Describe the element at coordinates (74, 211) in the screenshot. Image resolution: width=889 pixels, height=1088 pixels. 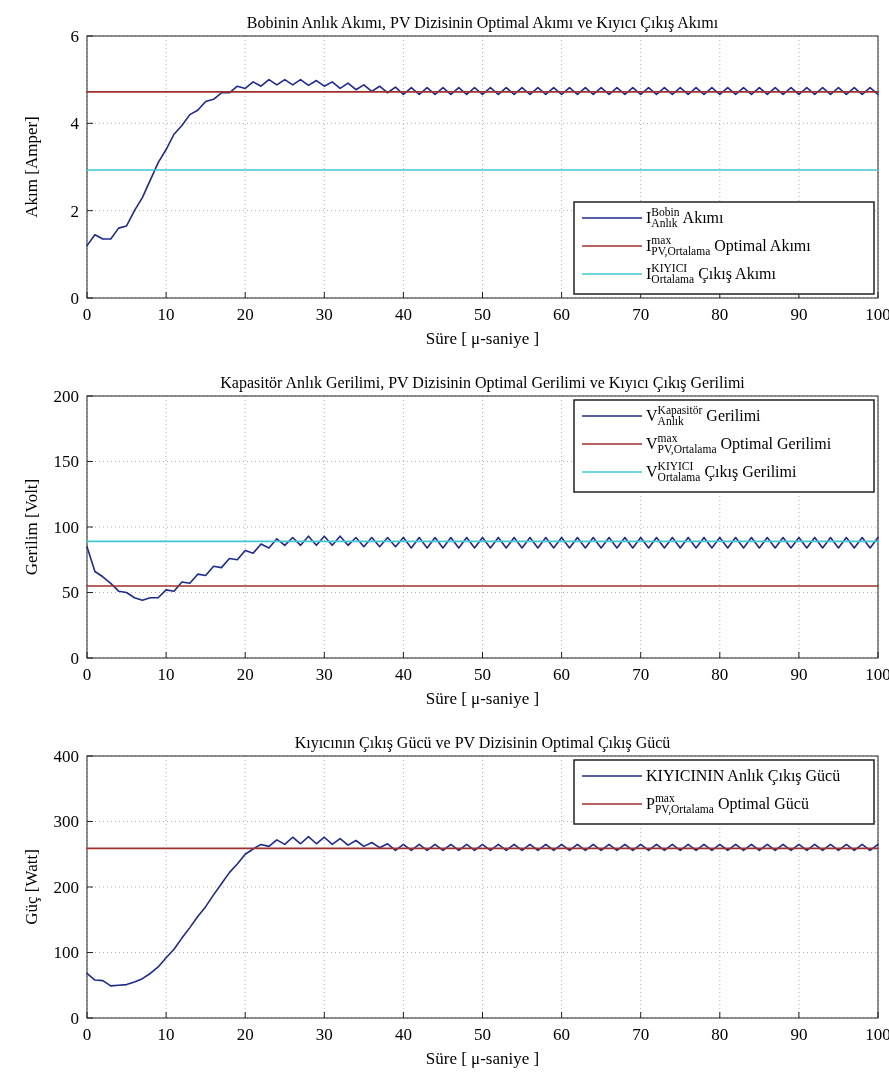
I see `y-tick-label: 2` at that location.